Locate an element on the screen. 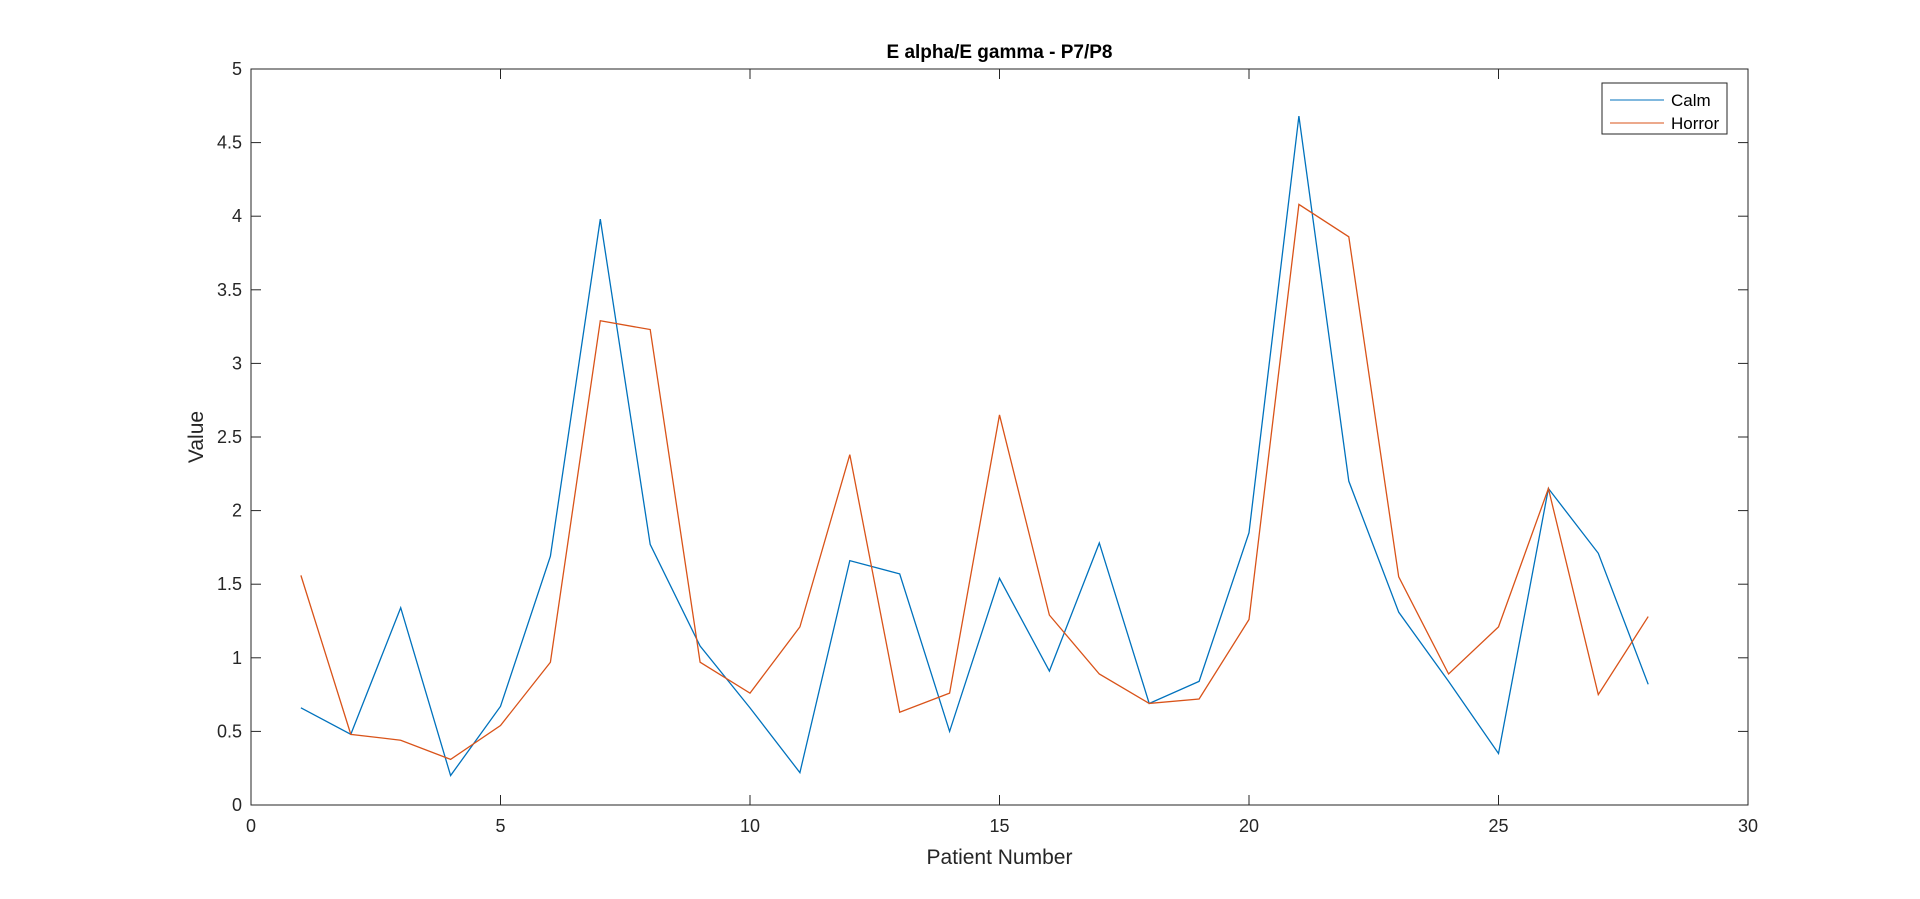  y-tick-label: 0.5 is located at coordinates (229, 731).